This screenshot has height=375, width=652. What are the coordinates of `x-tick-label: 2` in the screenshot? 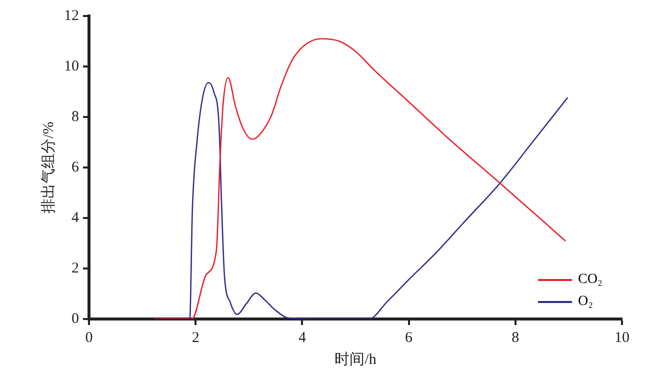 It's located at (196, 338).